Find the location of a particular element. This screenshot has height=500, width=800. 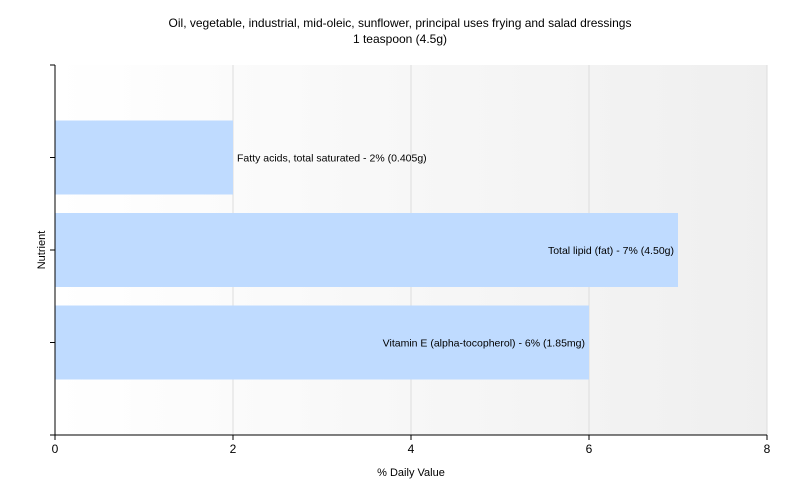

bar-value-label: Total lipid (fat) - 7% (4.50g) is located at coordinates (611, 251).